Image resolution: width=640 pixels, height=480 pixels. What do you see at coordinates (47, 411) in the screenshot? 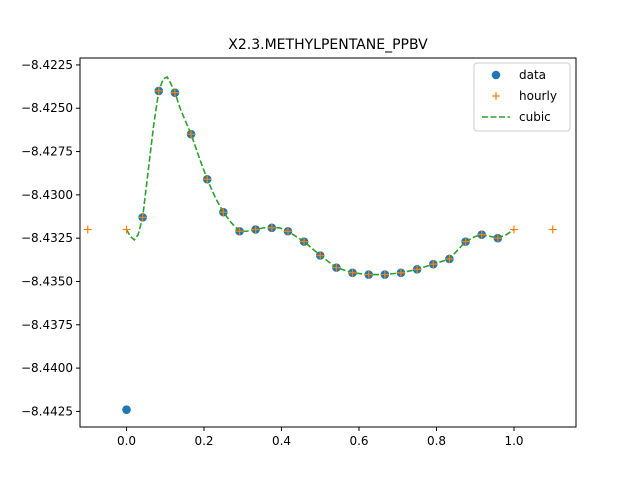
I see `y-tick-label: −8.4425` at bounding box center [47, 411].